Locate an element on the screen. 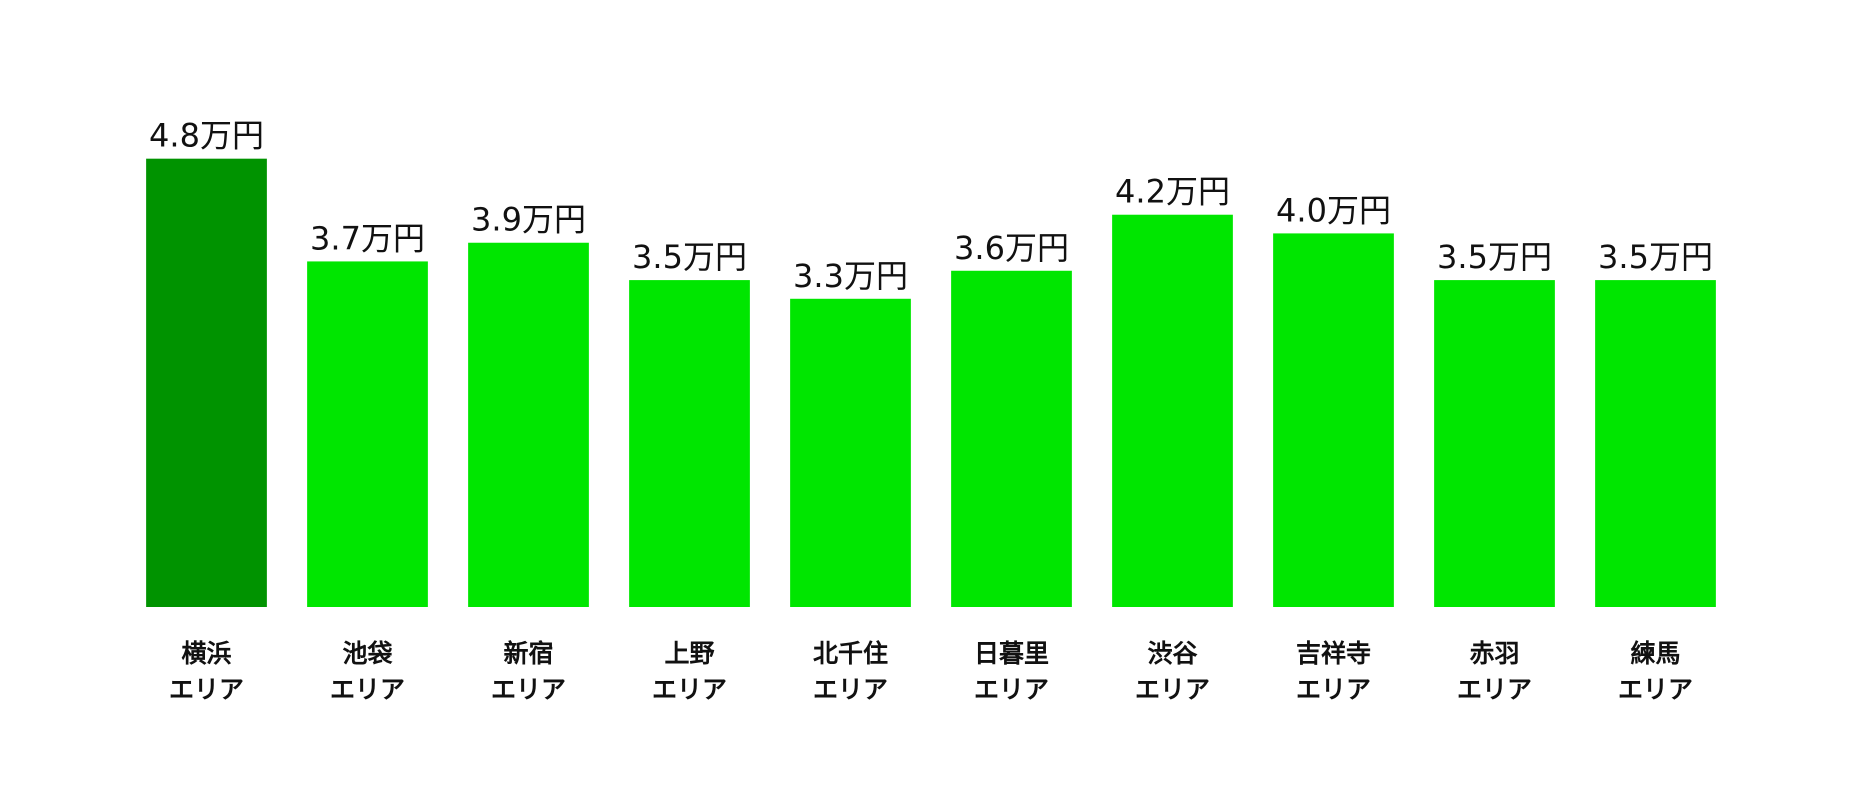 The width and height of the screenshot is (1856, 794). value-label: 4.2万円 is located at coordinates (1172, 192).